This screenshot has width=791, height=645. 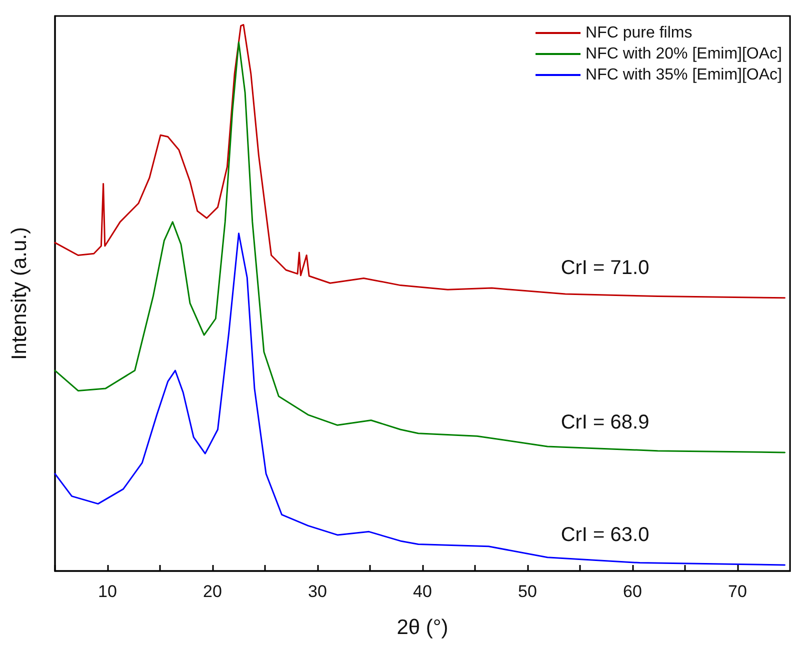 What do you see at coordinates (317, 591) in the screenshot?
I see `x-tick-label: 30` at bounding box center [317, 591].